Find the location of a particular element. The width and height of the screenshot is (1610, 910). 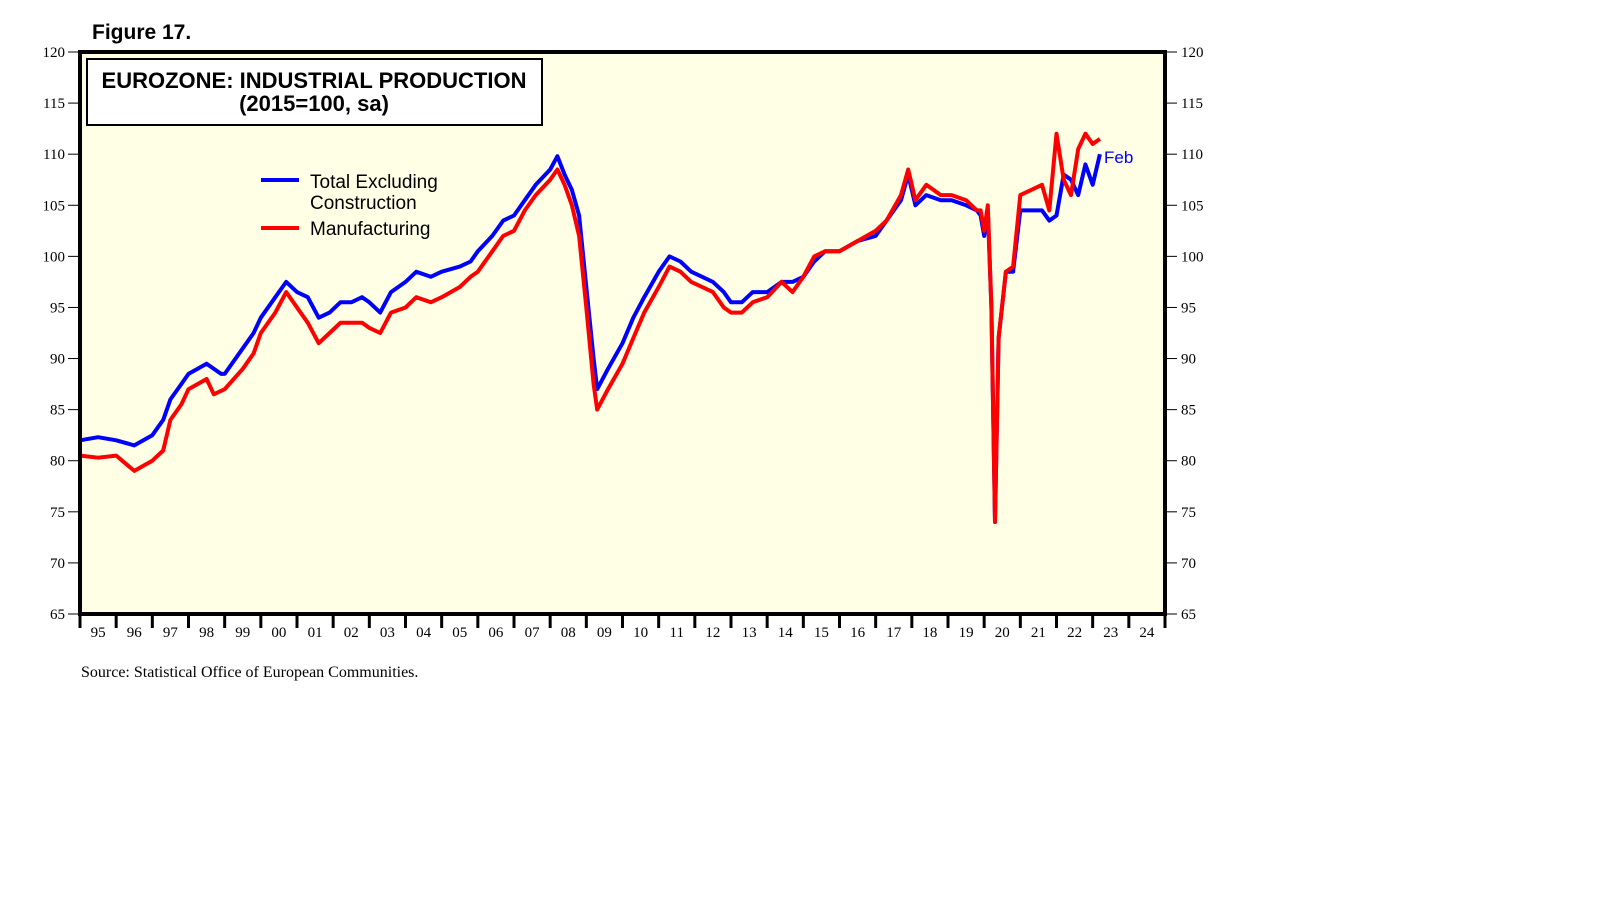

x-tick-label: 07 is located at coordinates (533, 633).